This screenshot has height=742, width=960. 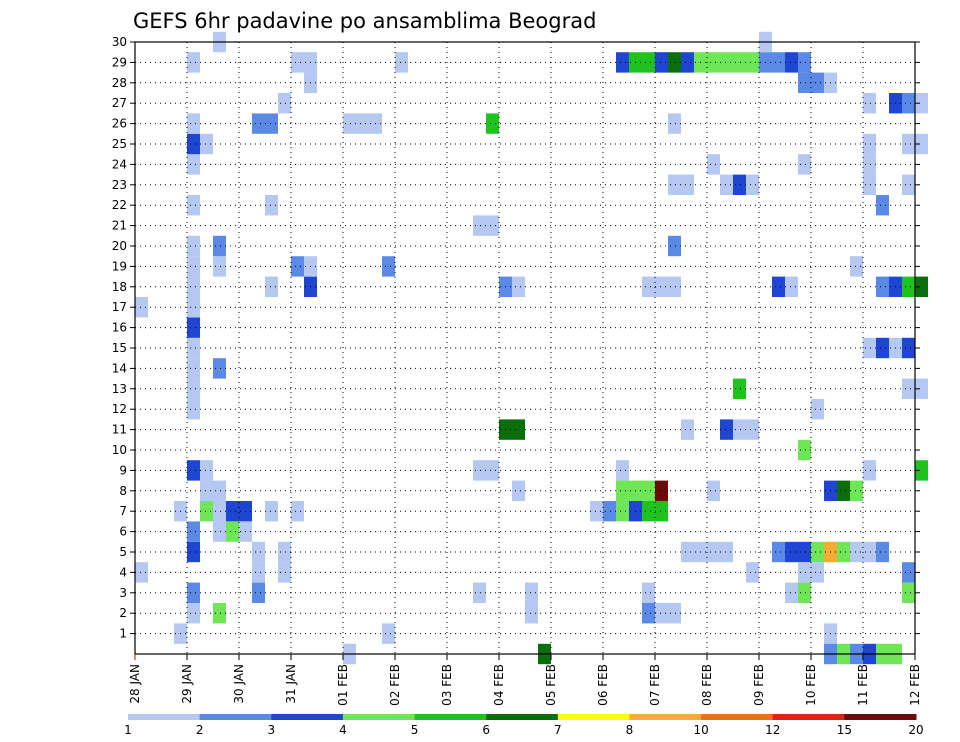 What do you see at coordinates (128, 730) in the screenshot?
I see `legend-label: 1` at bounding box center [128, 730].